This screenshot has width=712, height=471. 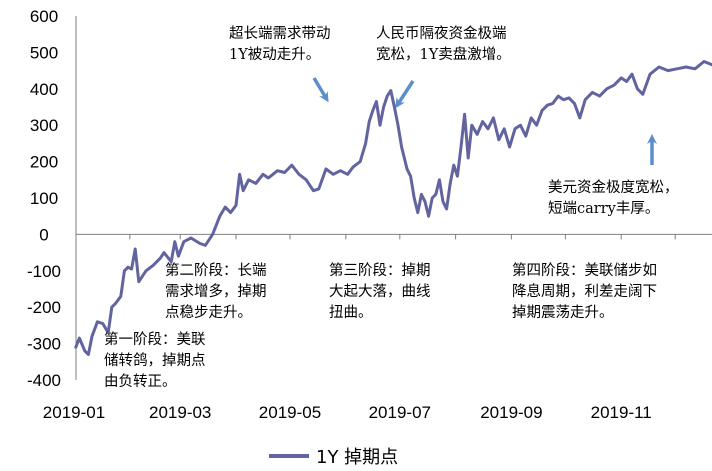 What do you see at coordinates (613, 198) in the screenshot?
I see `annotation-3: 美元资金极度宽松， 短端carry丰厚。` at bounding box center [613, 198].